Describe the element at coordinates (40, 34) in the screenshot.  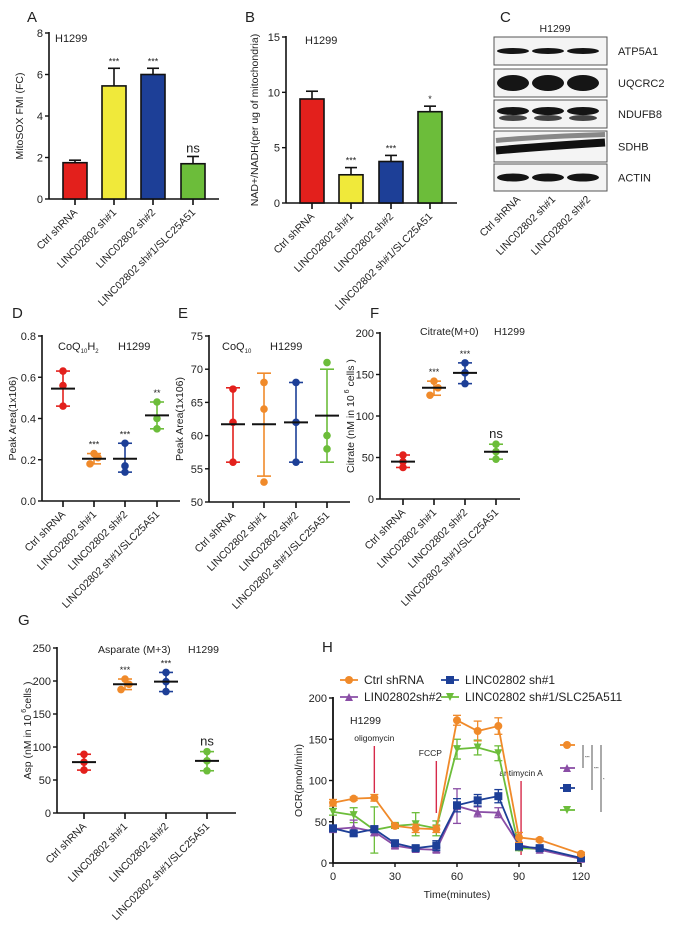
I see `y-tick-label: 8` at that location.